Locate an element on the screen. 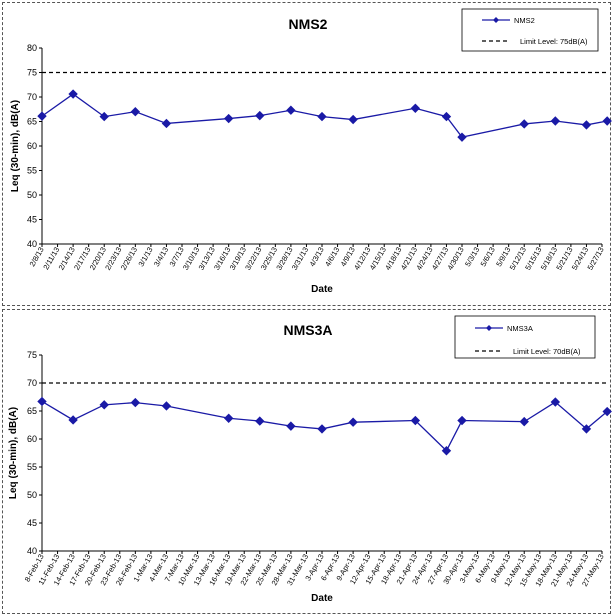  legend: NMS2 Limit Level: 75dB(A) is located at coordinates (530, 30).